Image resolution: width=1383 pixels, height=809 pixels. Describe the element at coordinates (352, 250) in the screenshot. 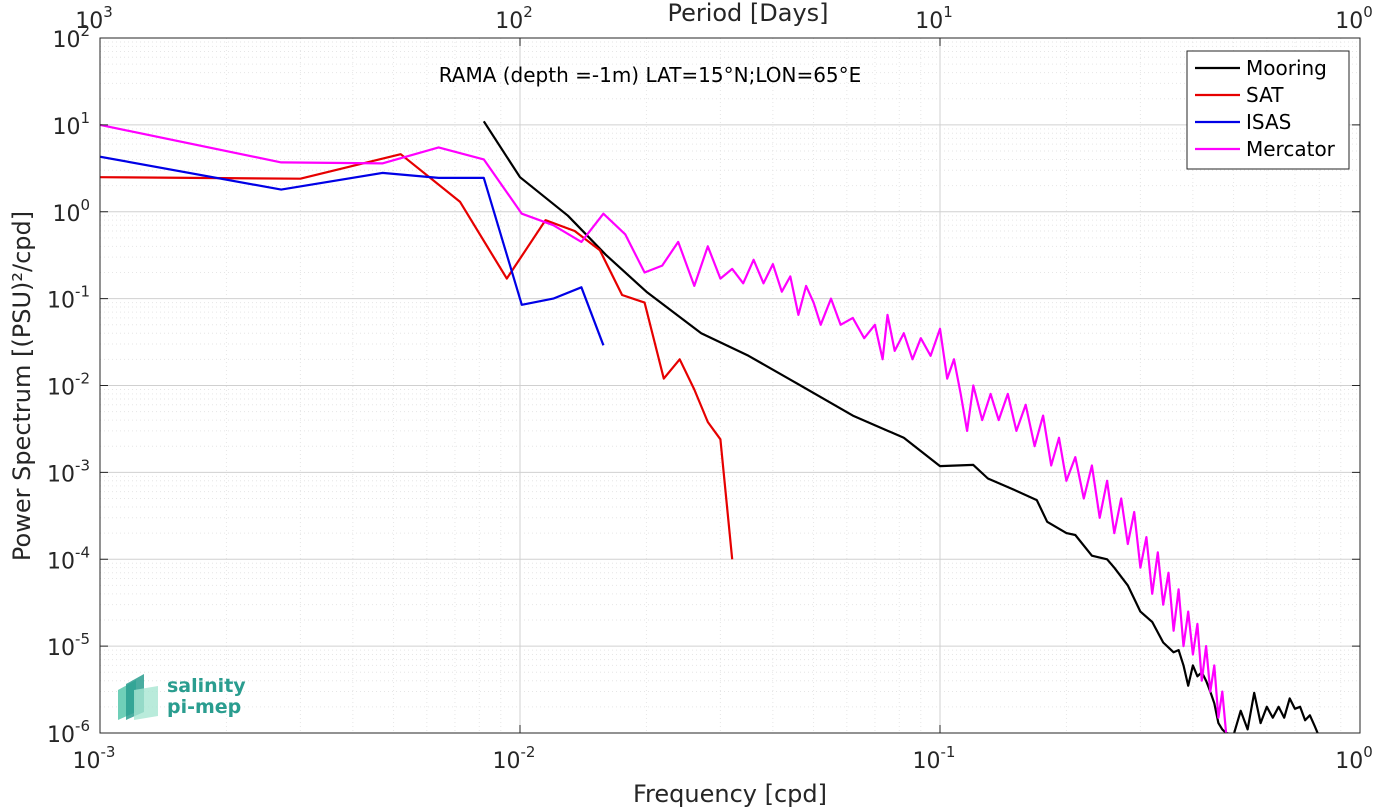

I see `series-line-isas` at that location.